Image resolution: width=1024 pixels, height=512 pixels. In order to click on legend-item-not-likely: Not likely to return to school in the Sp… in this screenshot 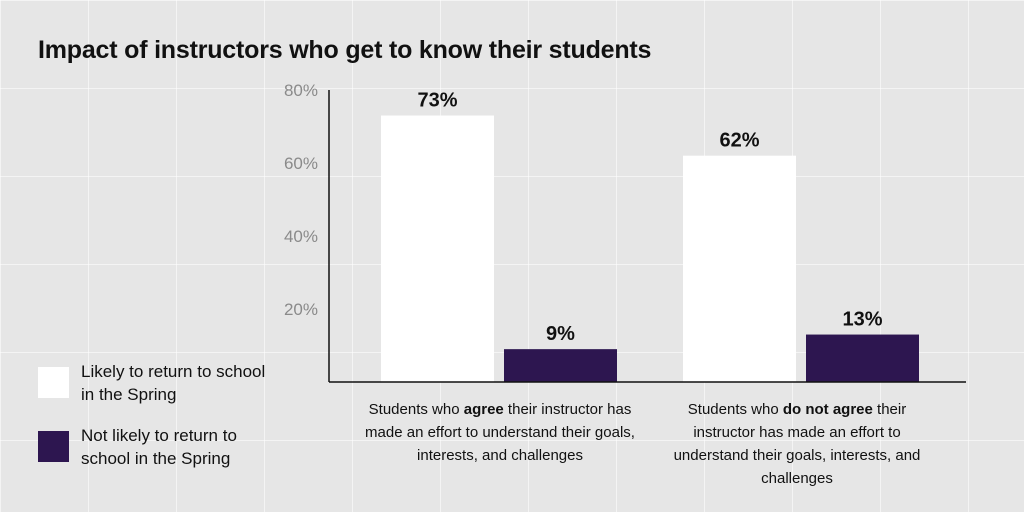, I will do `click(159, 447)`.